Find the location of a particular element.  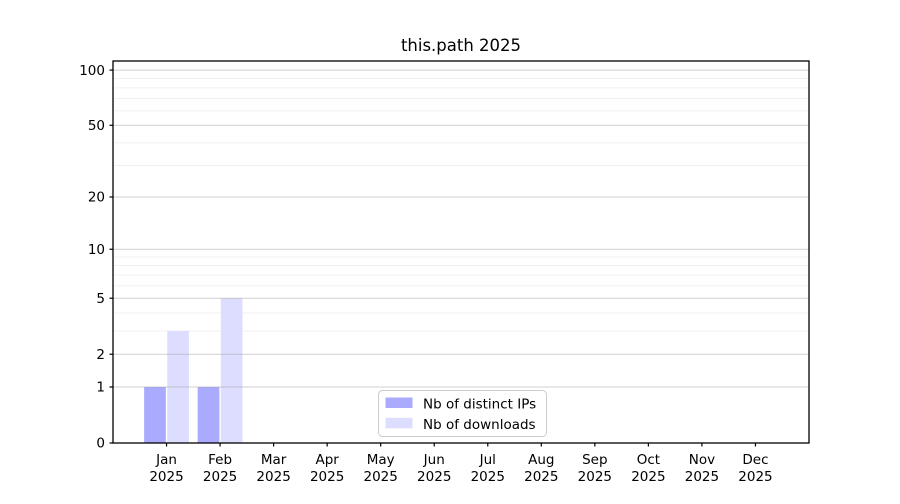

y-tick-label: 1 is located at coordinates (100, 388).